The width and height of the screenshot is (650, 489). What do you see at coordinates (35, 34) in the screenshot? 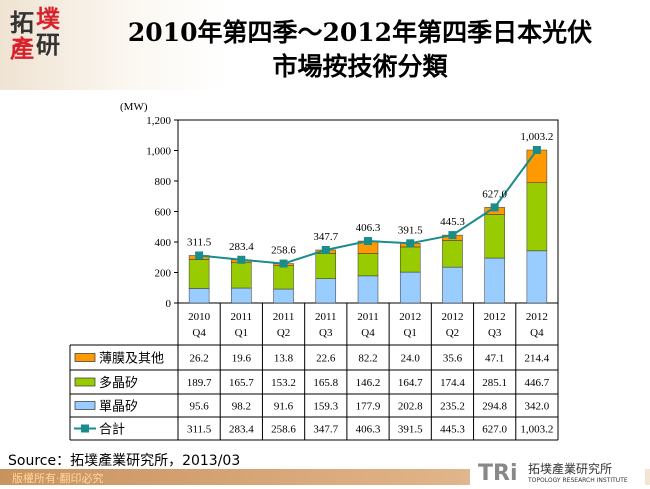
I see `logo: 拓 墣 產 研` at bounding box center [35, 34].